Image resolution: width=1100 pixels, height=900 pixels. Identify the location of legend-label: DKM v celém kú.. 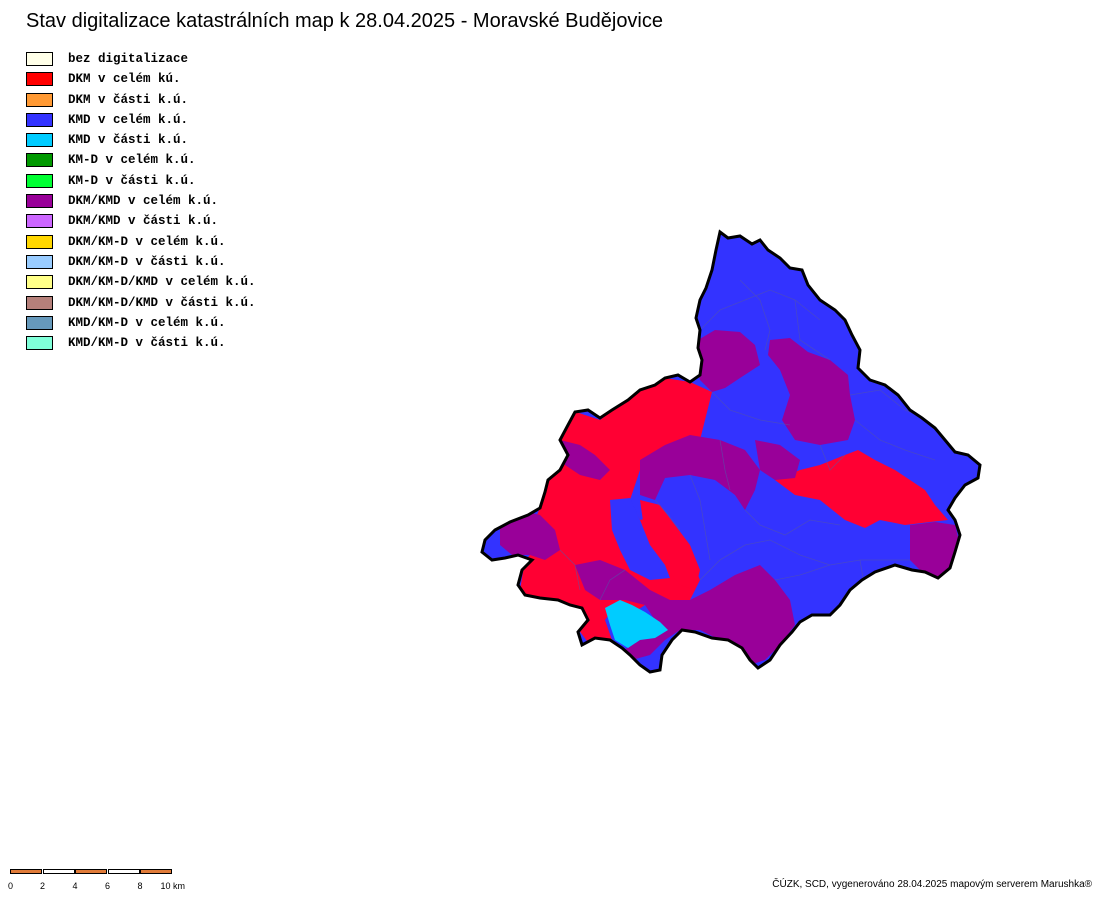
(124, 79).